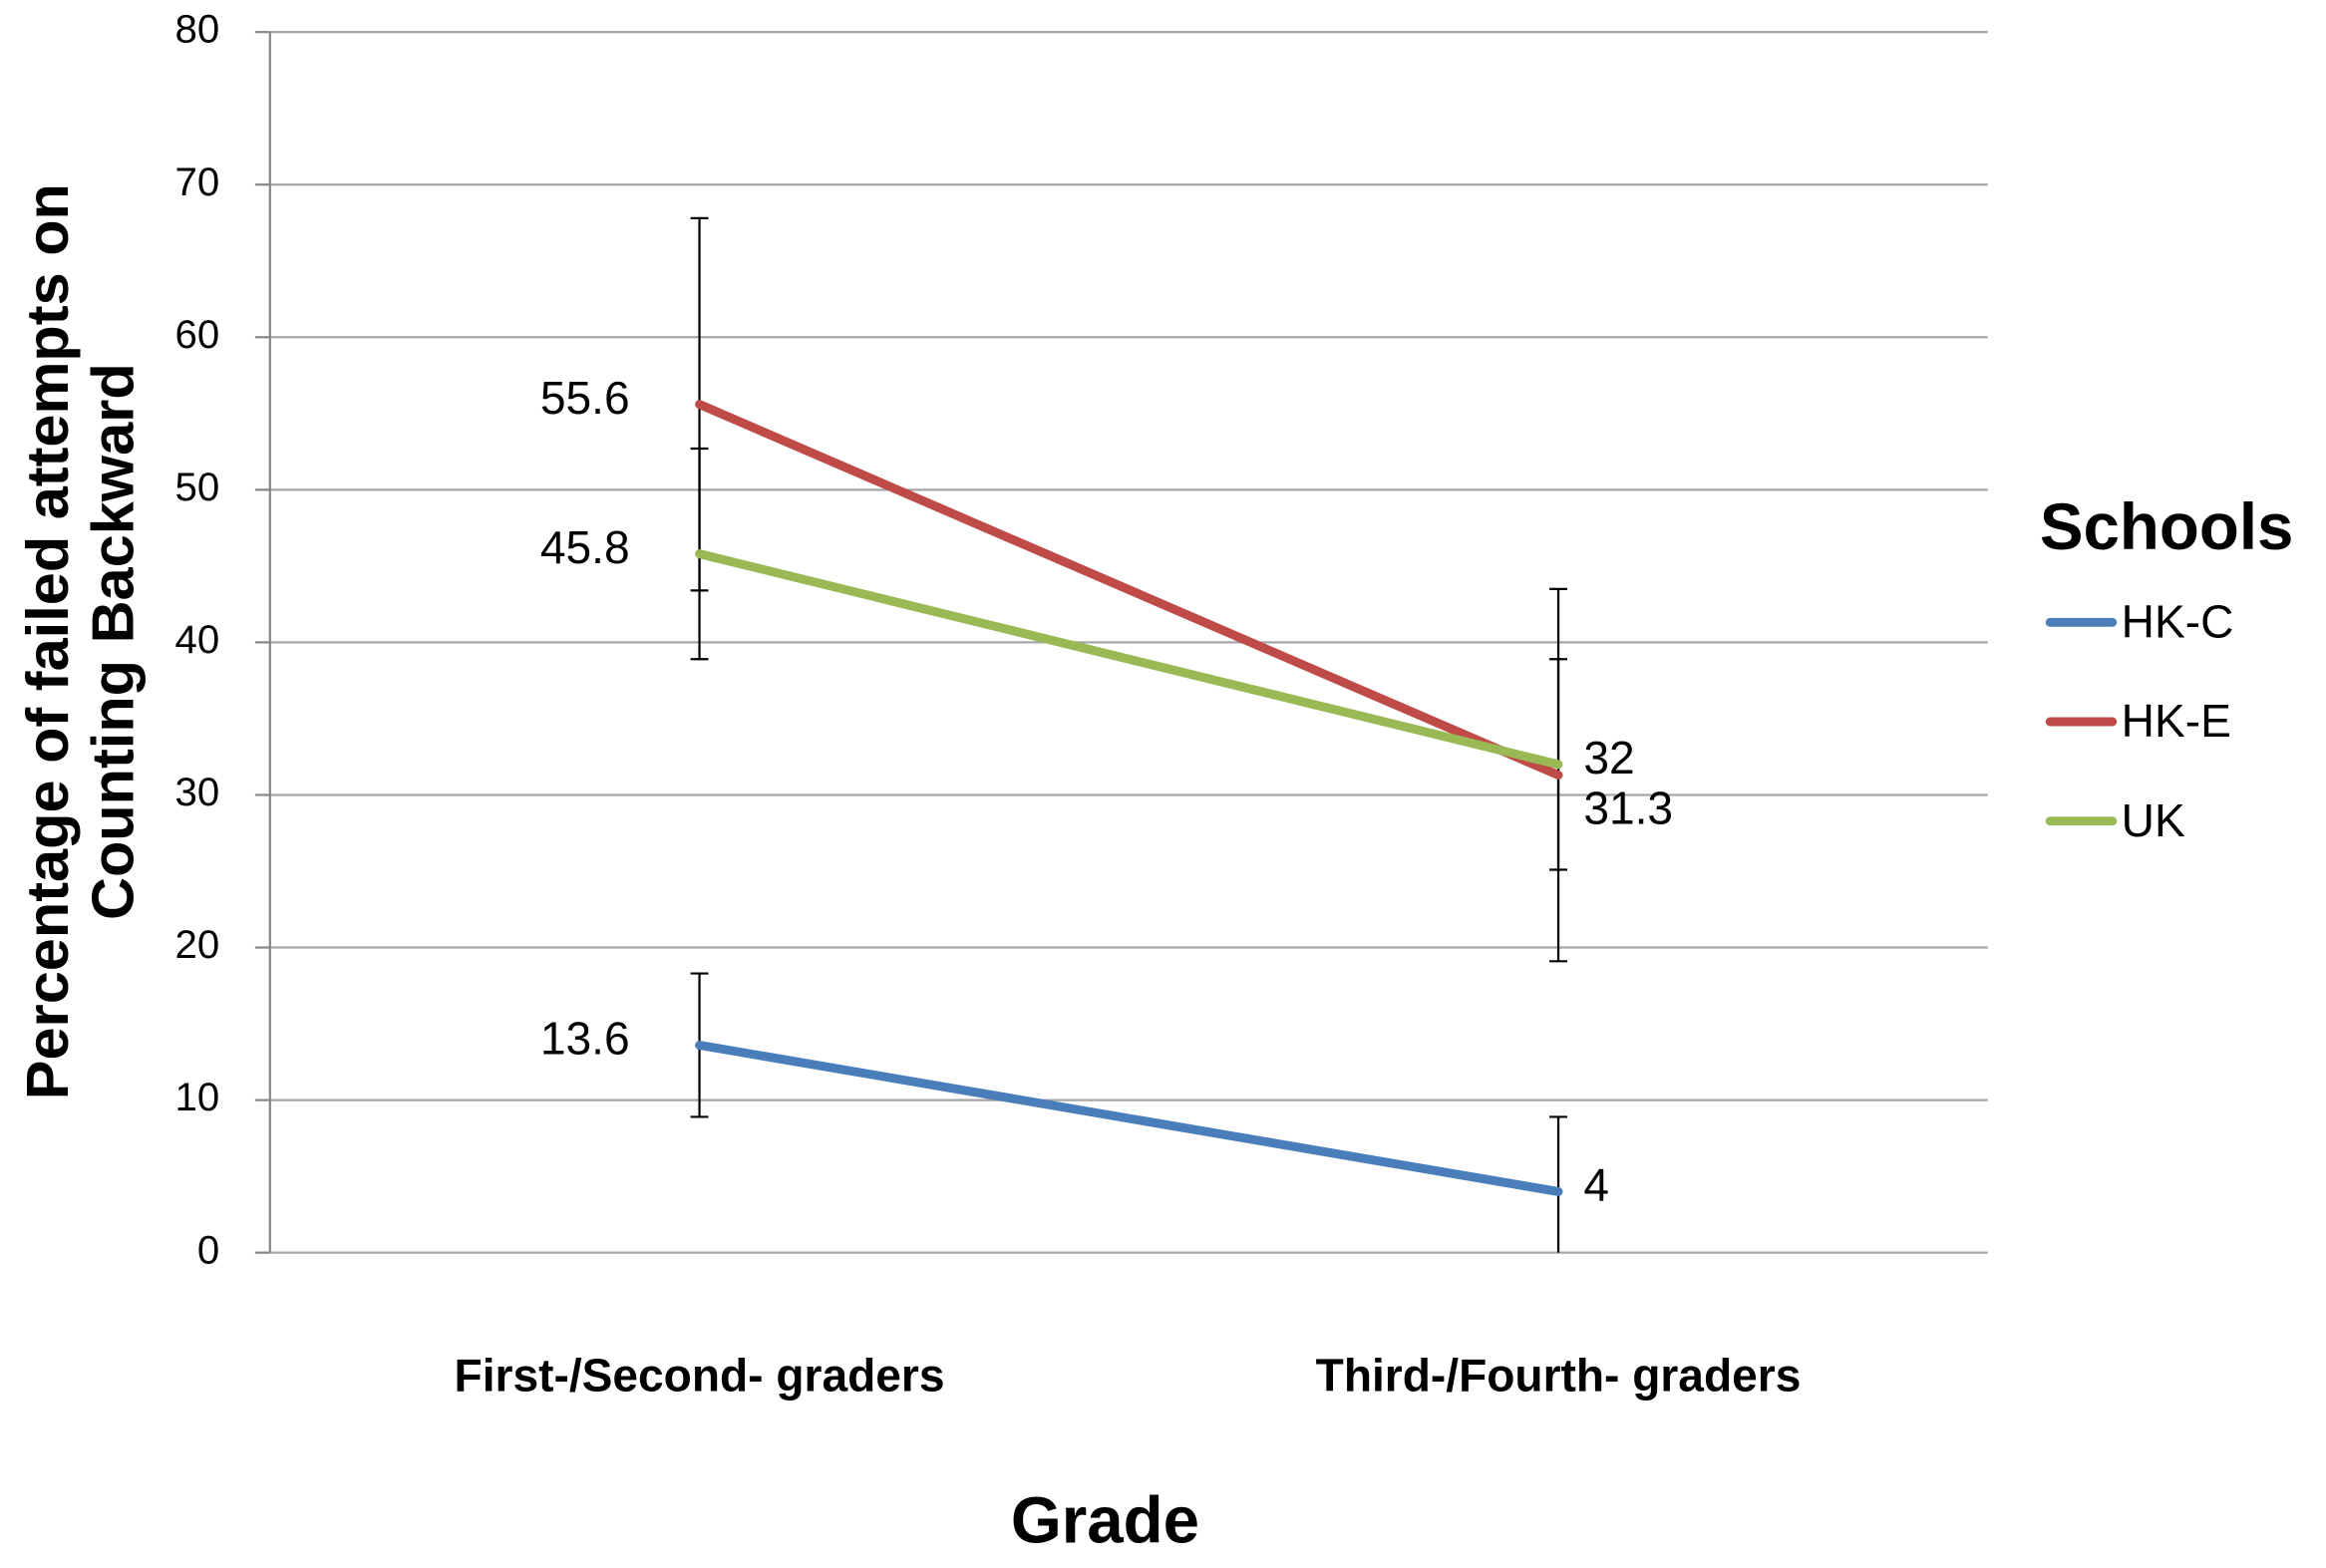  I want to click on legend-label: HK-E, so click(2176, 721).